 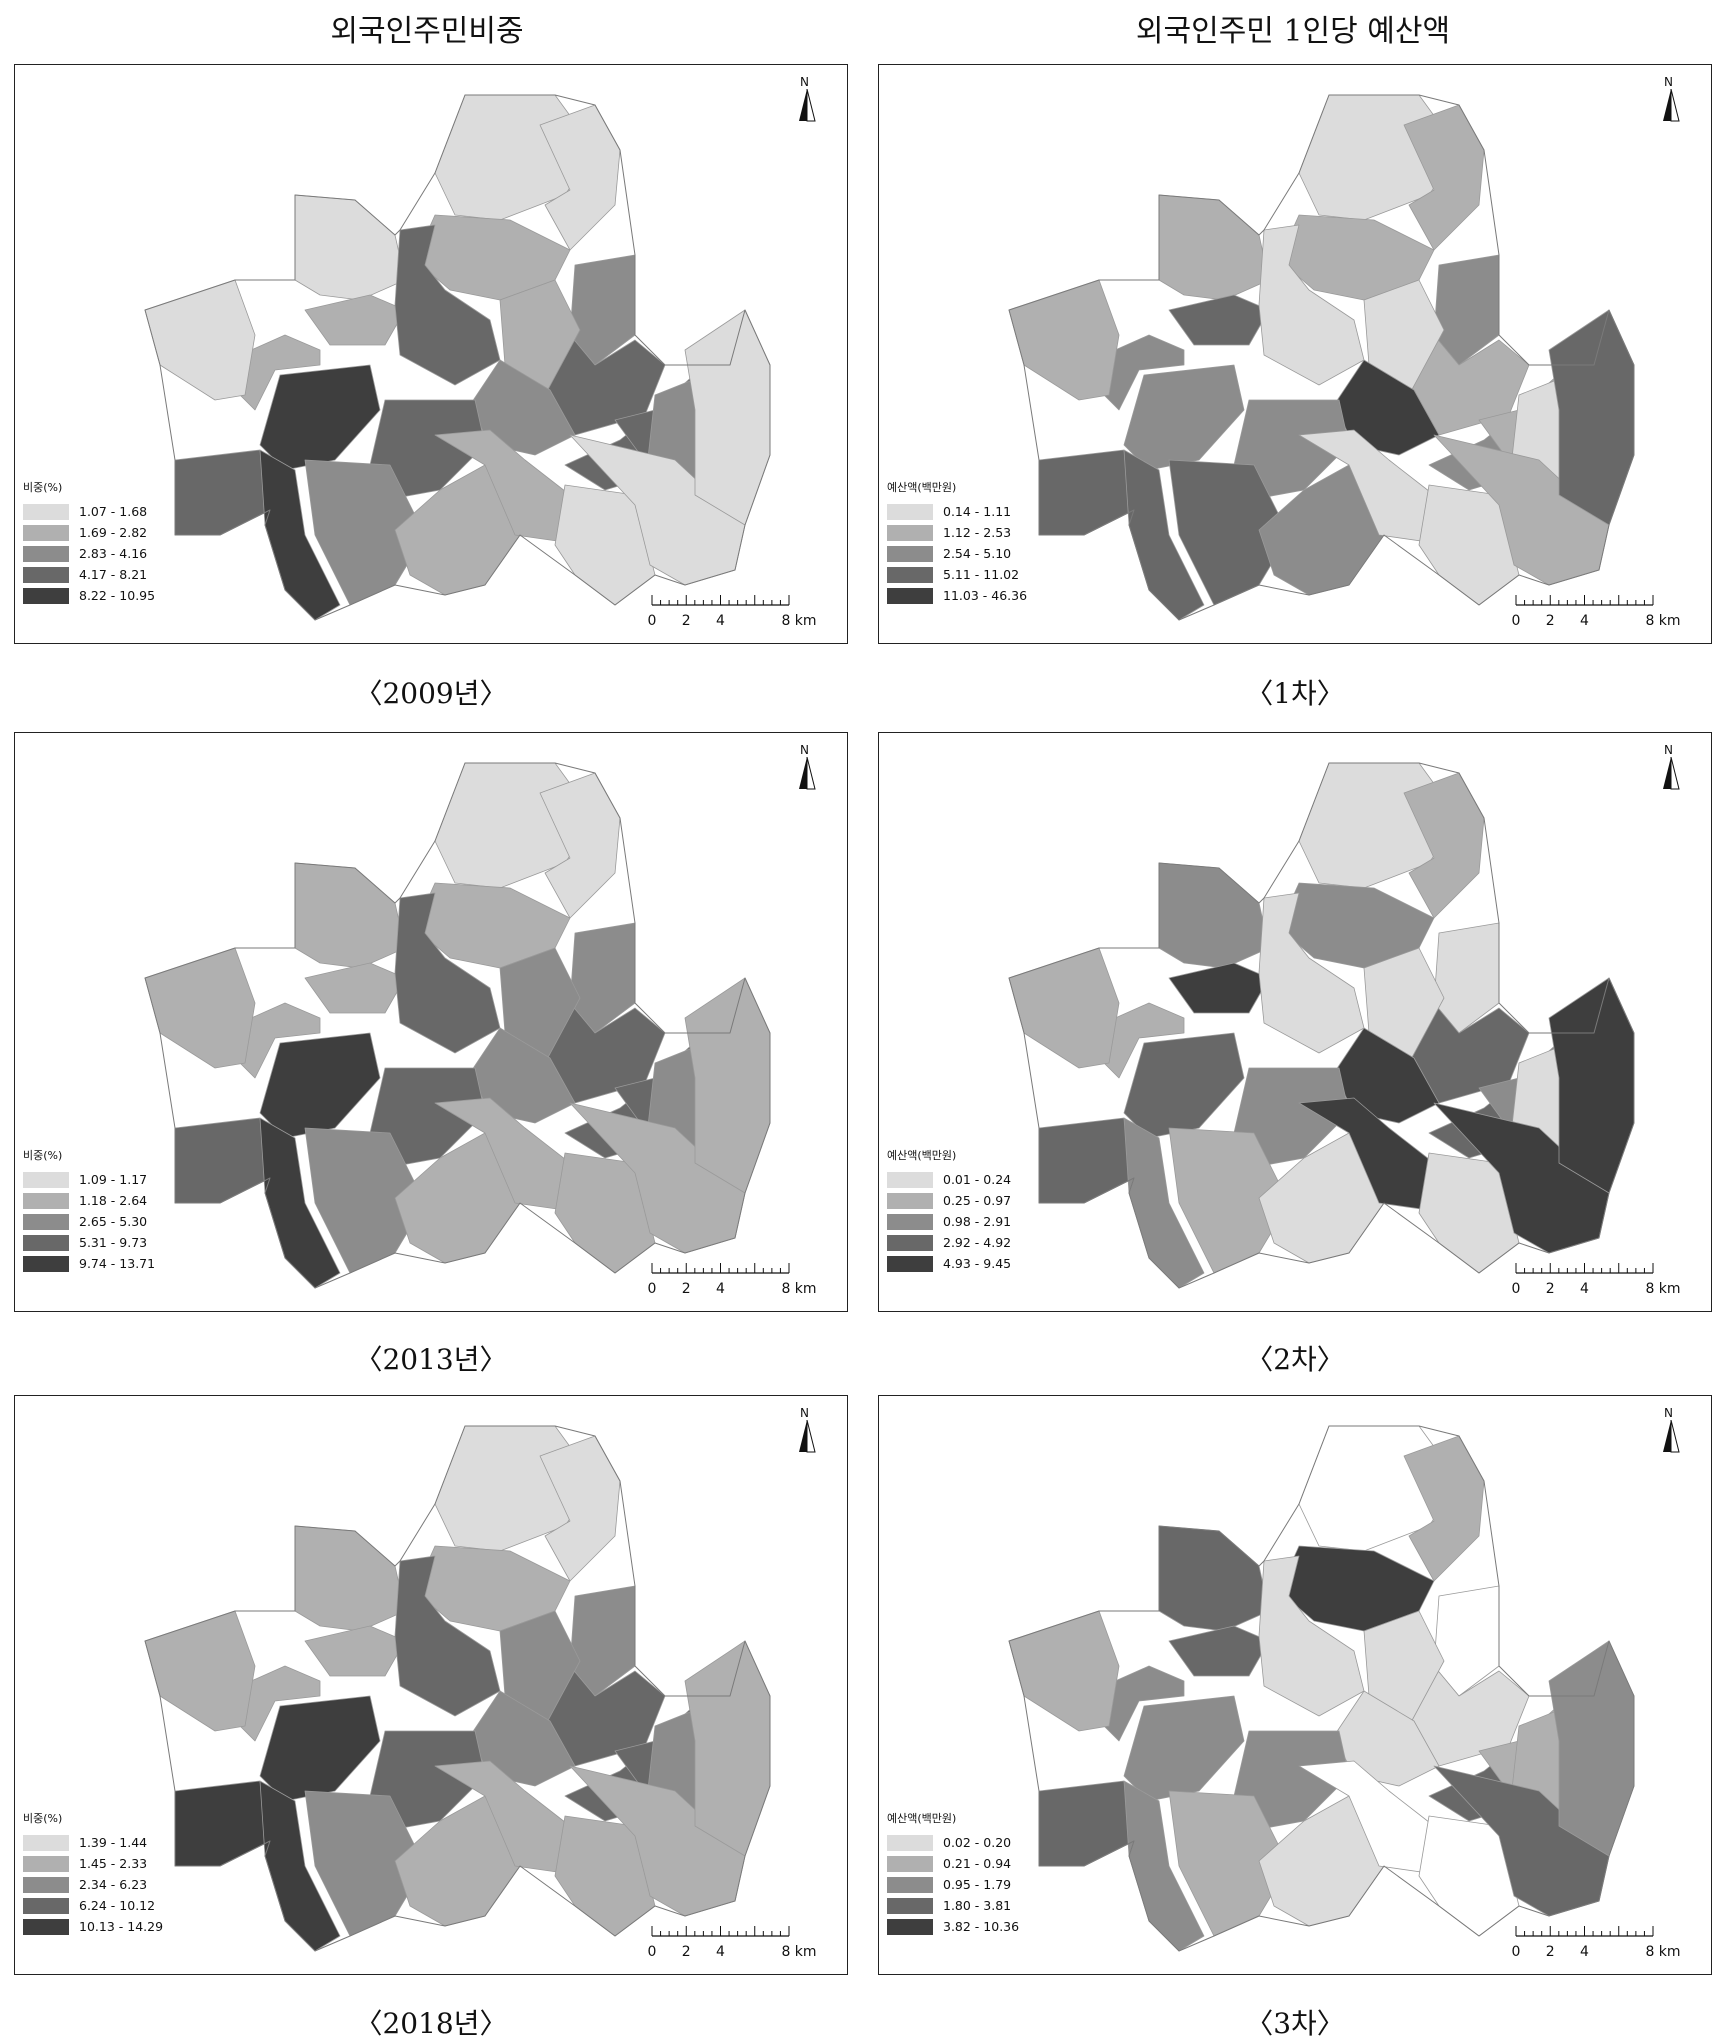 What do you see at coordinates (949, 1179) in the screenshot?
I see `legend-item: 0.01 - 0.24` at bounding box center [949, 1179].